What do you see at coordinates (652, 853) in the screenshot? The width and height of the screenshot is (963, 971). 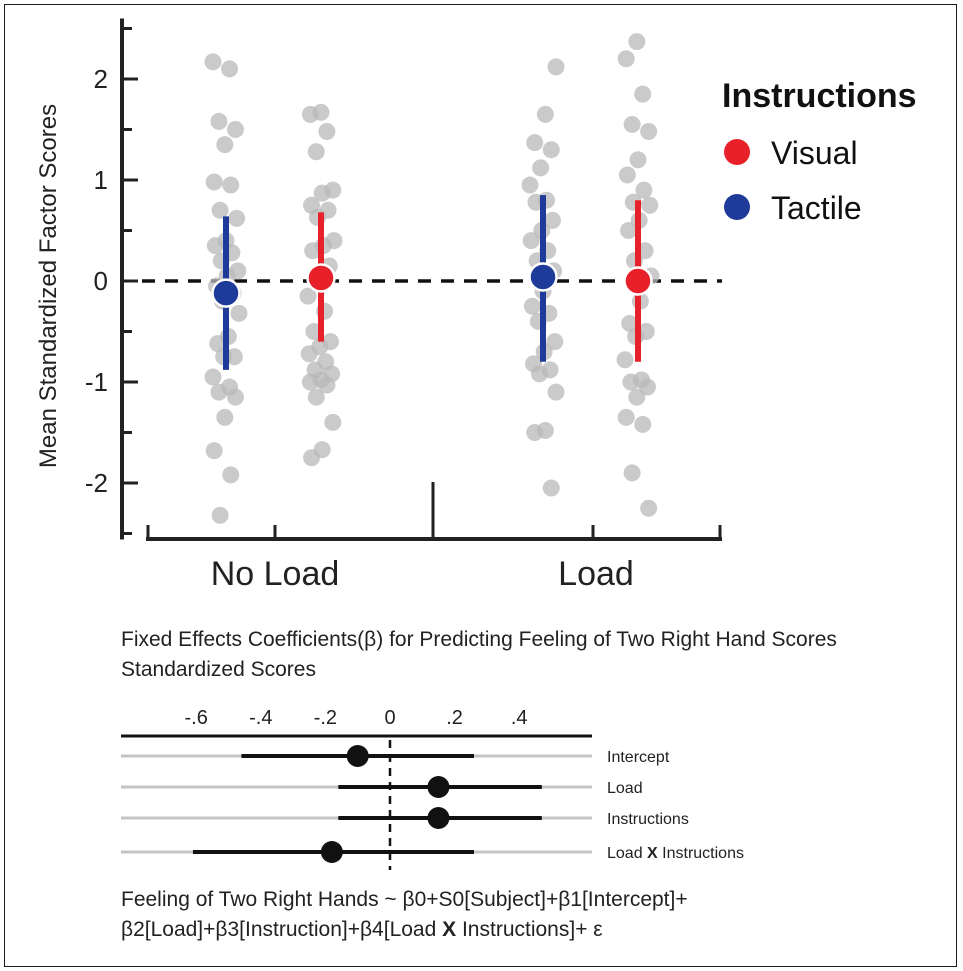 I see `forest-row-label-part: X` at bounding box center [652, 853].